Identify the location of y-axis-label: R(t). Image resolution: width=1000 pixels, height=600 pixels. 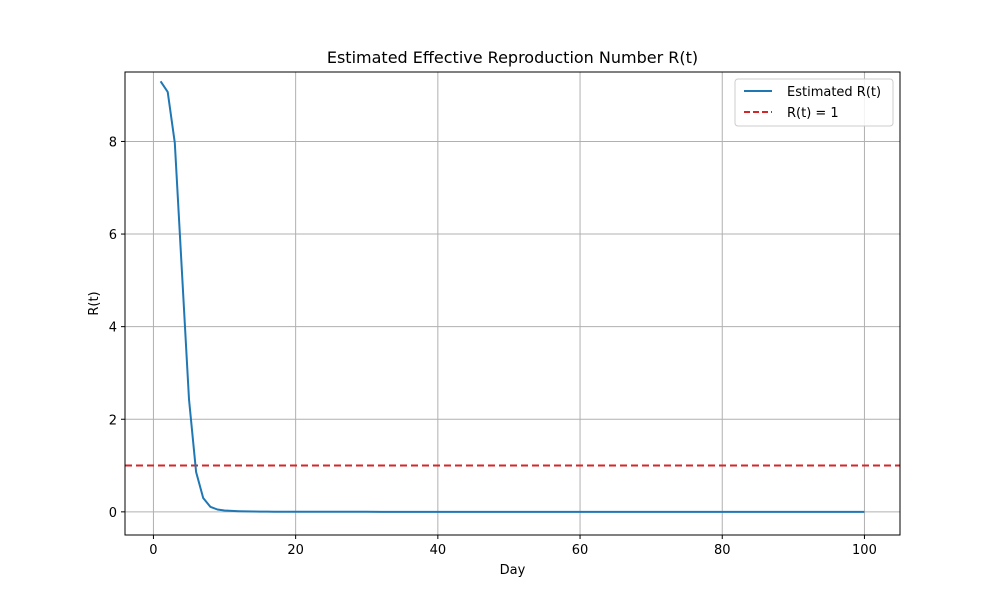
(94, 303).